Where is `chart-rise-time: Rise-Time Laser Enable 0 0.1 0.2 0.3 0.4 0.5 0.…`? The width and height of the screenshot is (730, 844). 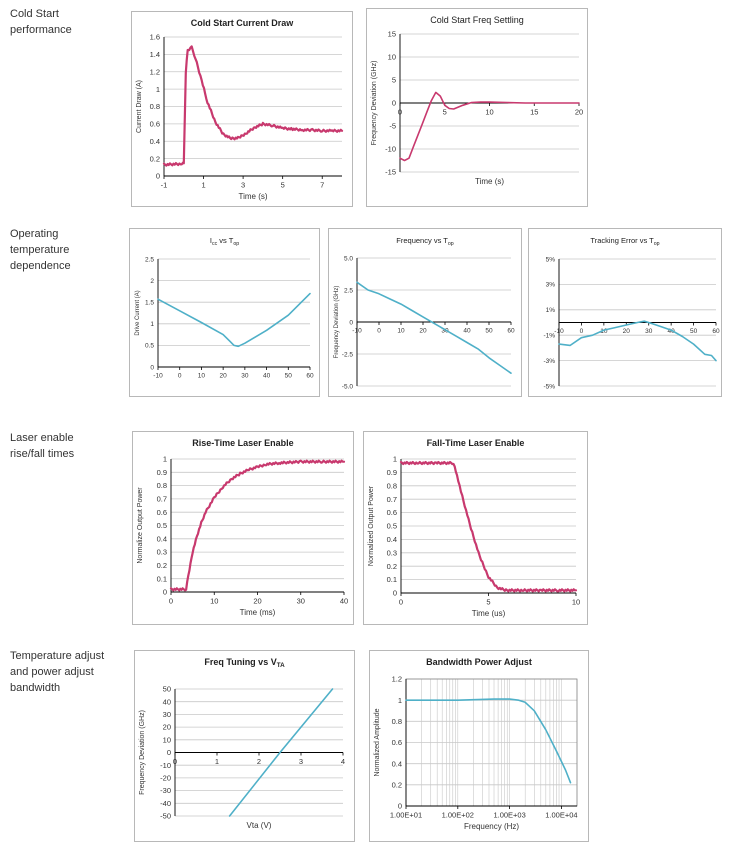
chart-rise-time: Rise-Time Laser Enable 0 0.1 0.2 0.3 0.4 0.5 0.… is located at coordinates (243, 528).